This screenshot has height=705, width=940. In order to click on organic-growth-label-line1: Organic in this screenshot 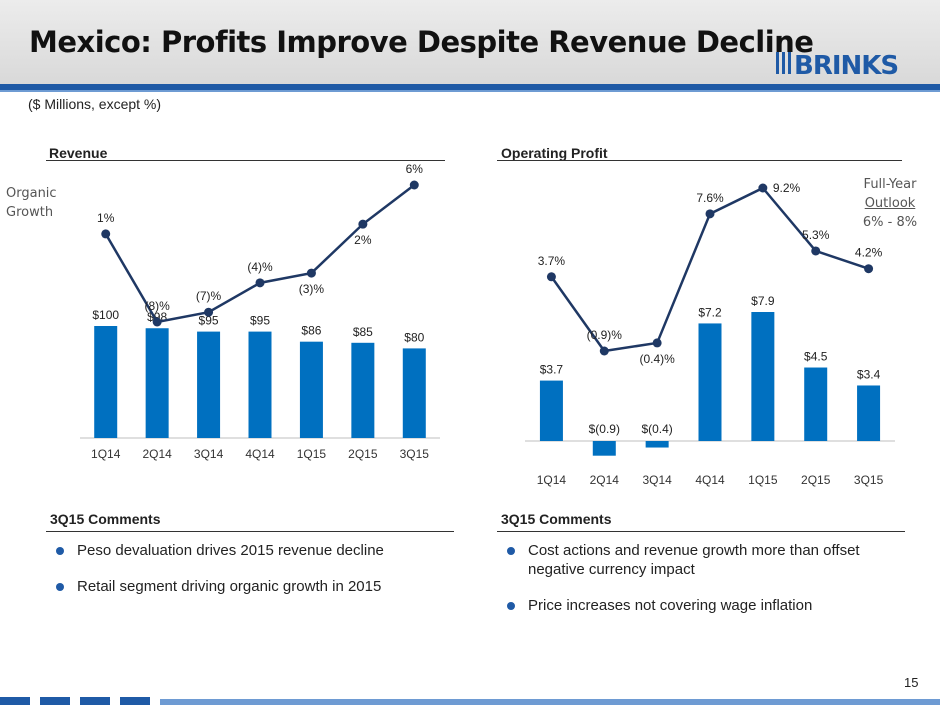, I will do `click(31, 193)`.